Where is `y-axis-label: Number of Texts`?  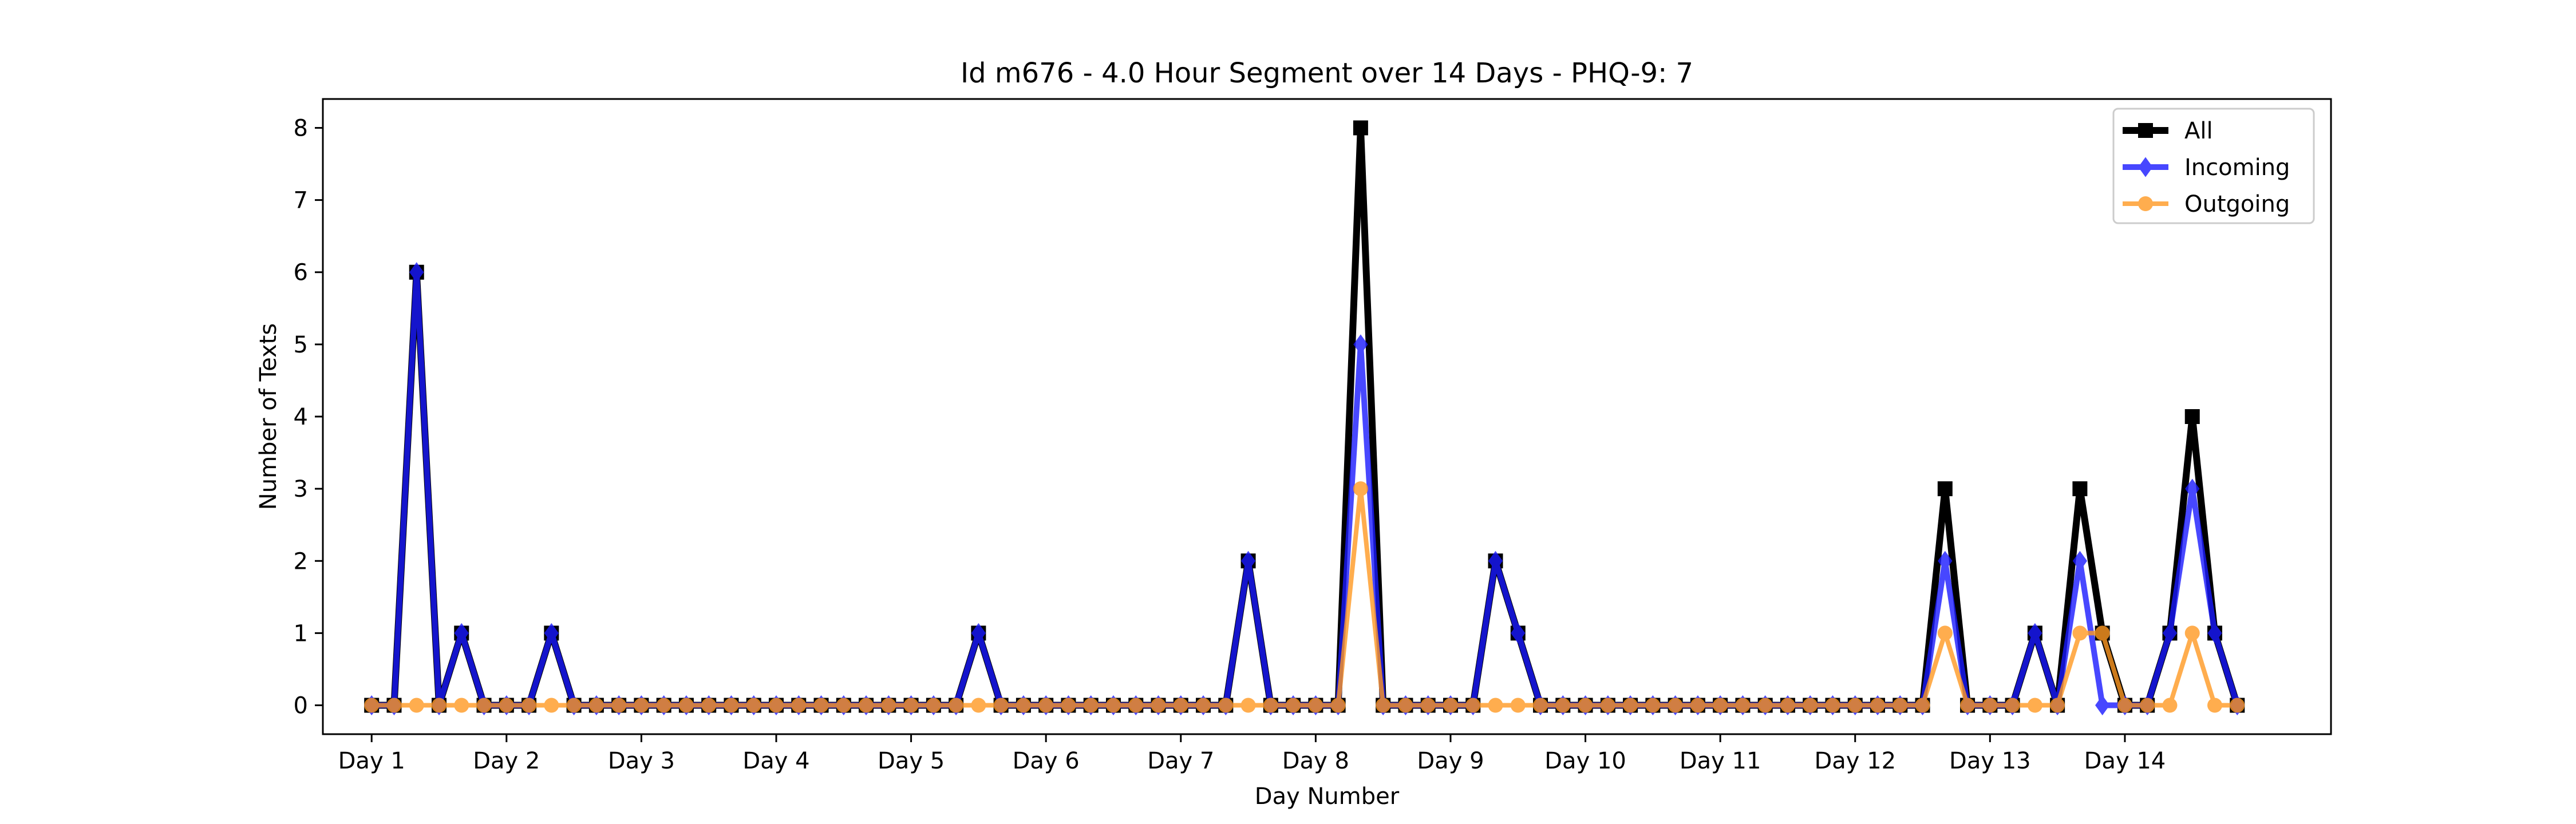 y-axis-label: Number of Texts is located at coordinates (268, 416).